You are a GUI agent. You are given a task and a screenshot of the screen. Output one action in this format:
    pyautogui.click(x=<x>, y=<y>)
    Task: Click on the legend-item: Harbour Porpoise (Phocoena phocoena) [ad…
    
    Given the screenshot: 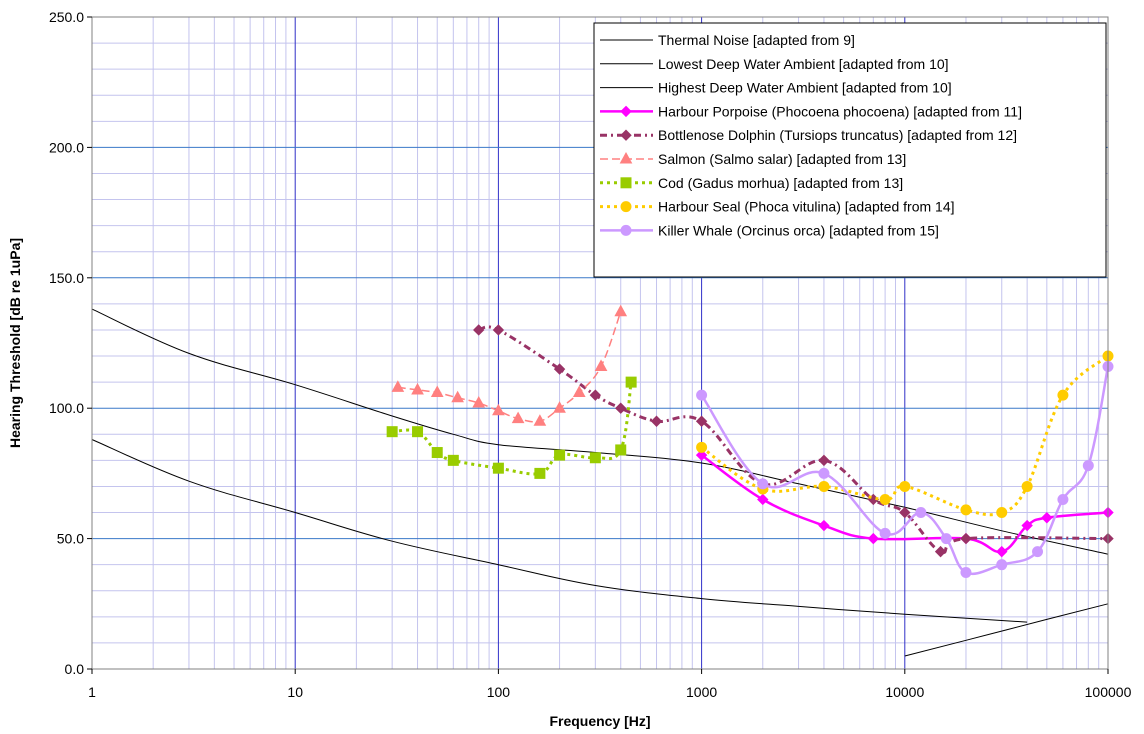 What is the action you would take?
    pyautogui.click(x=811, y=111)
    